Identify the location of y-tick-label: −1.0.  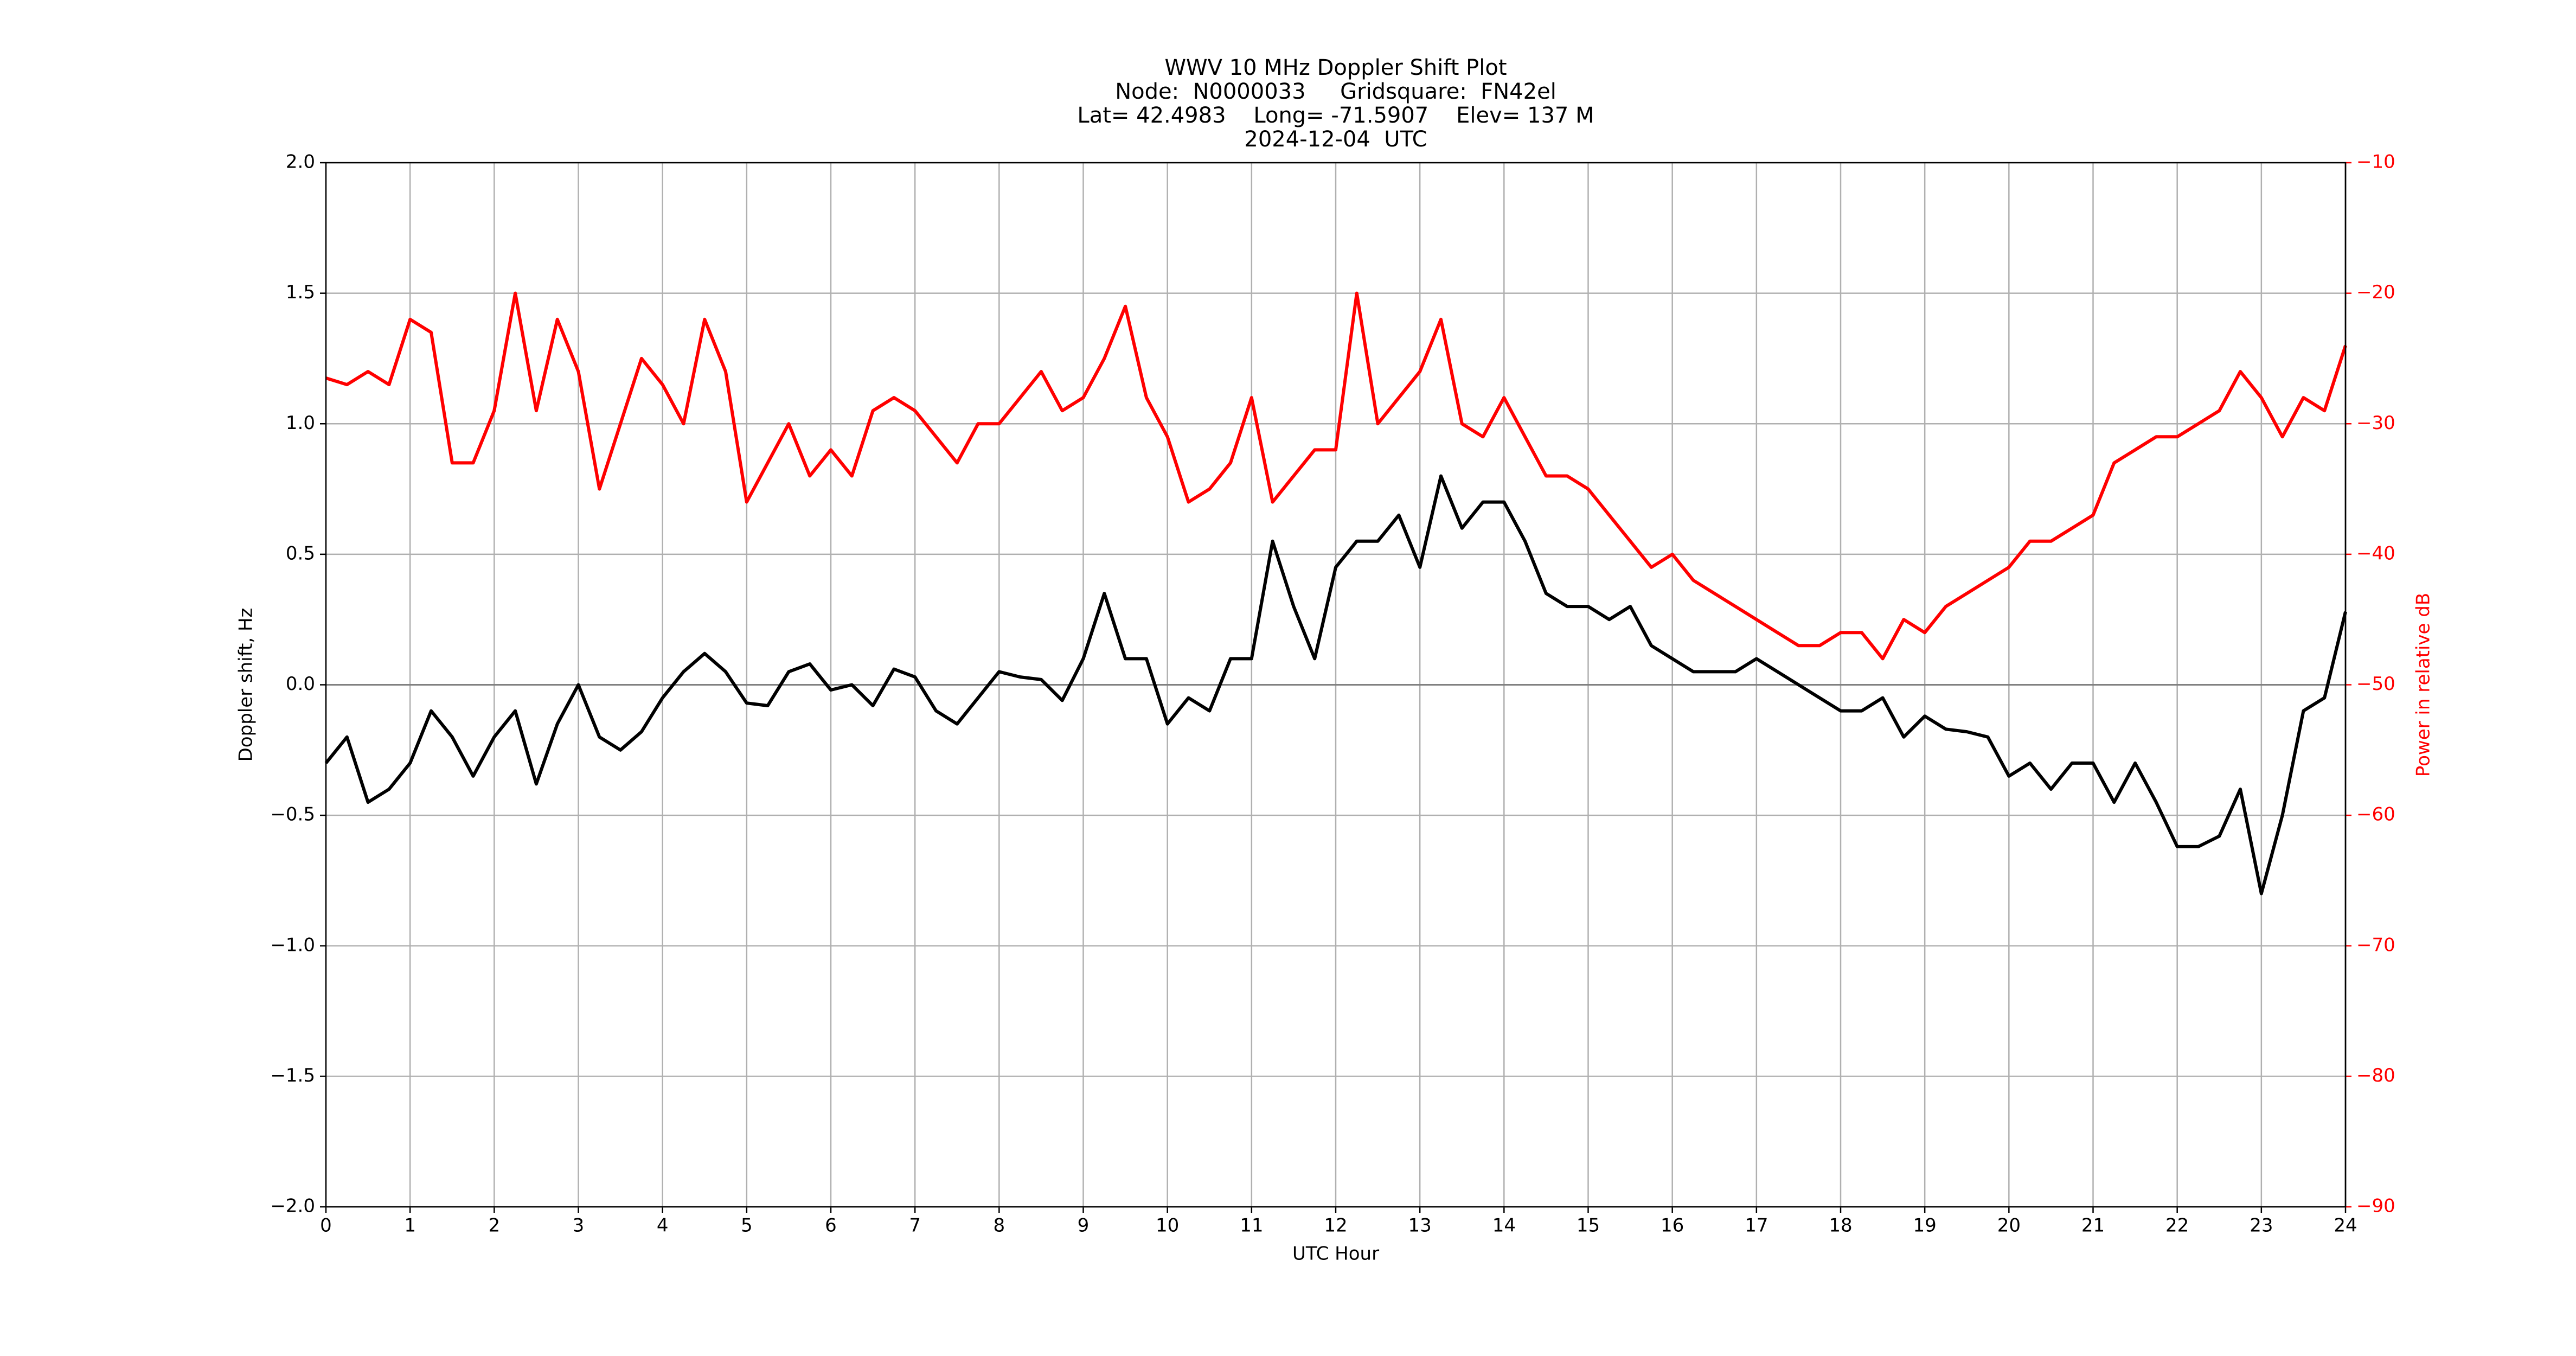
(292, 945).